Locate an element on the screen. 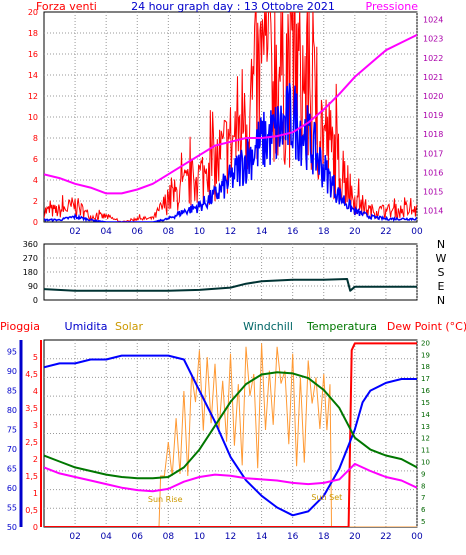 The height and width of the screenshot is (555, 466). p3-x-tick: 00 is located at coordinates (417, 537).